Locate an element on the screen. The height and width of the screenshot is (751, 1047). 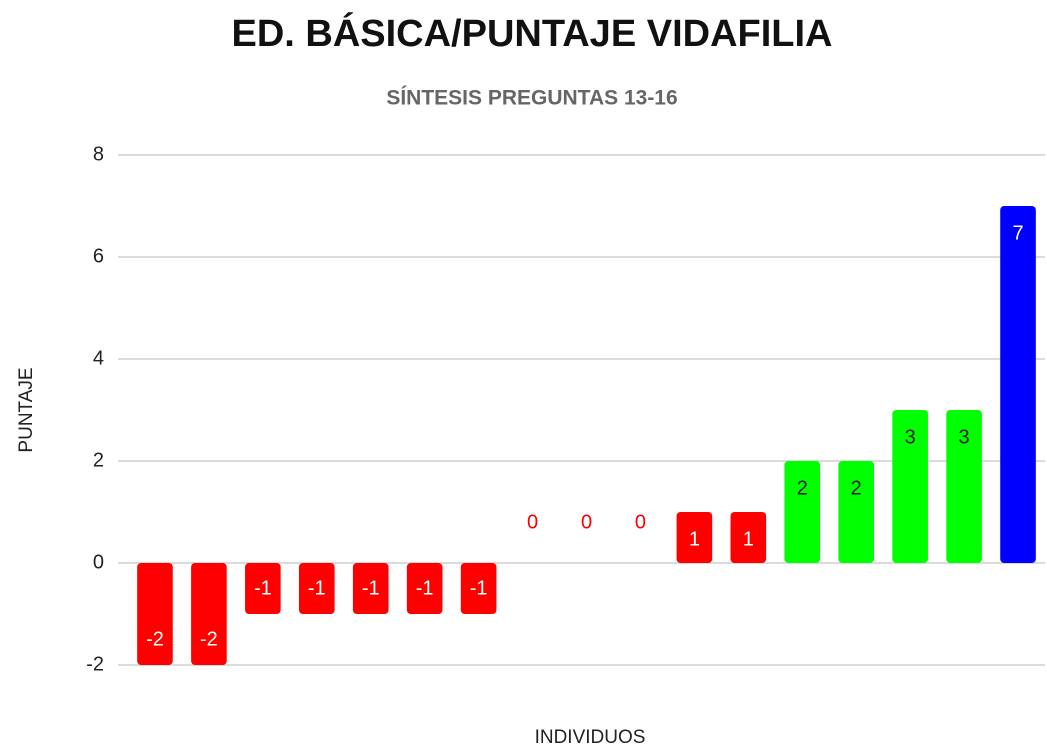
y-tick-label: 2 is located at coordinates (98, 460).